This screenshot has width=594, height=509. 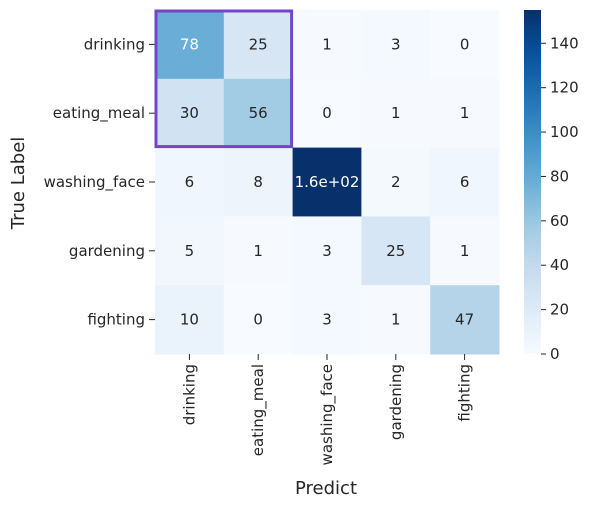 I want to click on x-tick-label: eating_meal, so click(x=258, y=410).